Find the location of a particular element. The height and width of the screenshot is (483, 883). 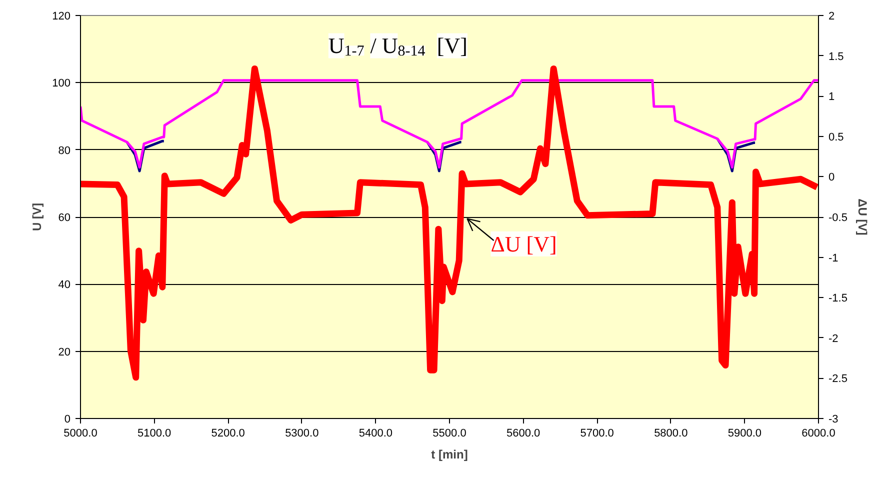

x-tick-label: 5700.0 is located at coordinates (597, 434).